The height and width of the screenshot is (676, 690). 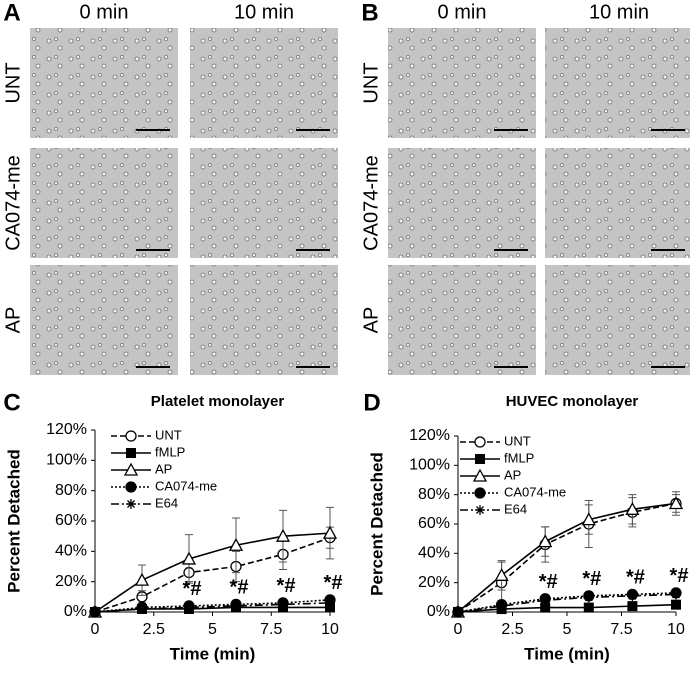 I want to click on y-axis-label: Percent Detached, so click(x=376, y=524).